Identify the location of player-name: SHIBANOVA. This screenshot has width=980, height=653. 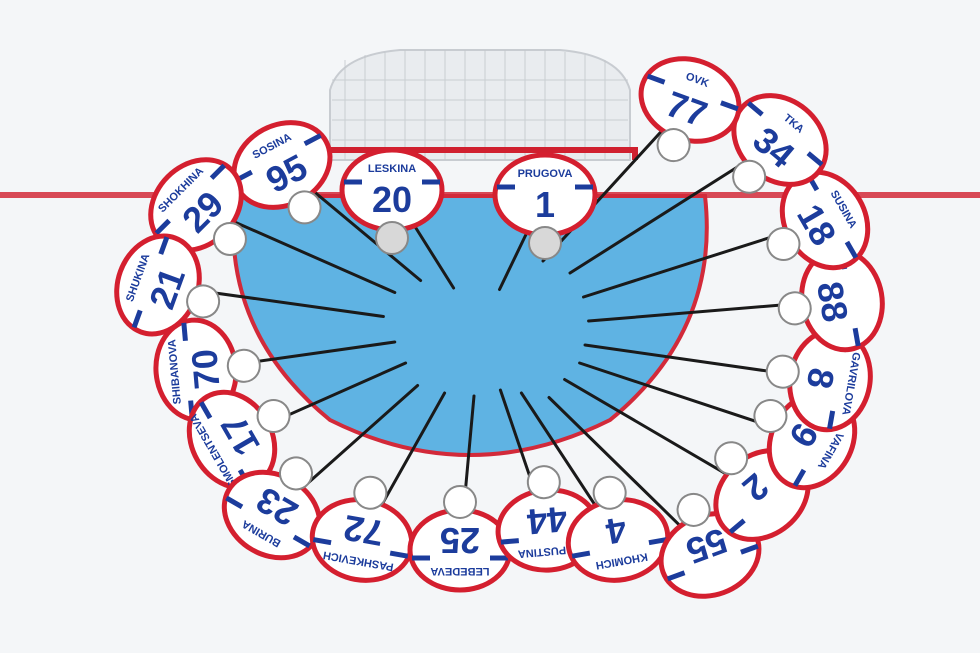
(175, 372).